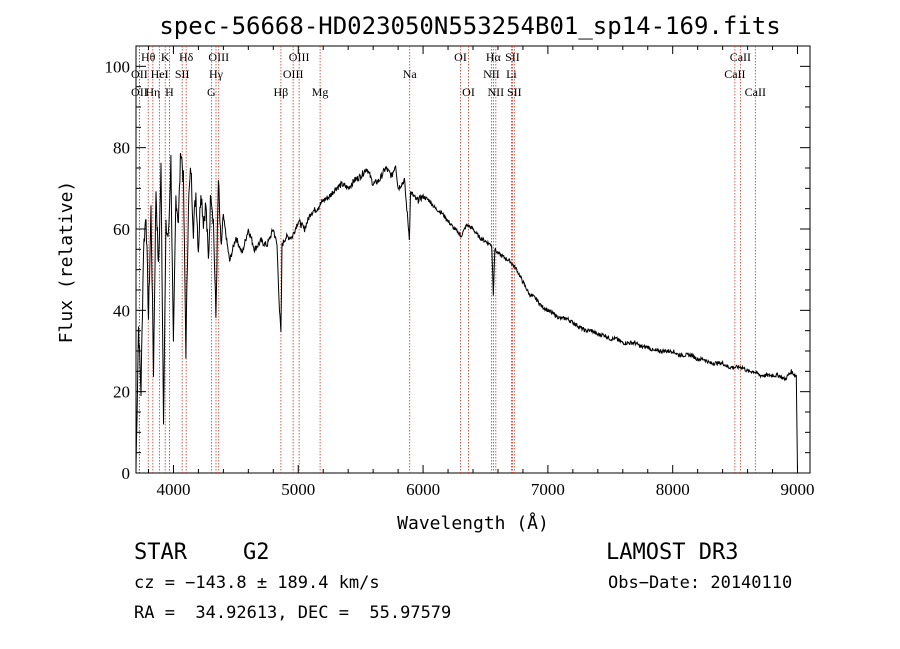 The image size is (900, 649). Describe the element at coordinates (257, 583) in the screenshot. I see `redshift-cz: cz = −143.8 ± 189.4 km/s` at that location.